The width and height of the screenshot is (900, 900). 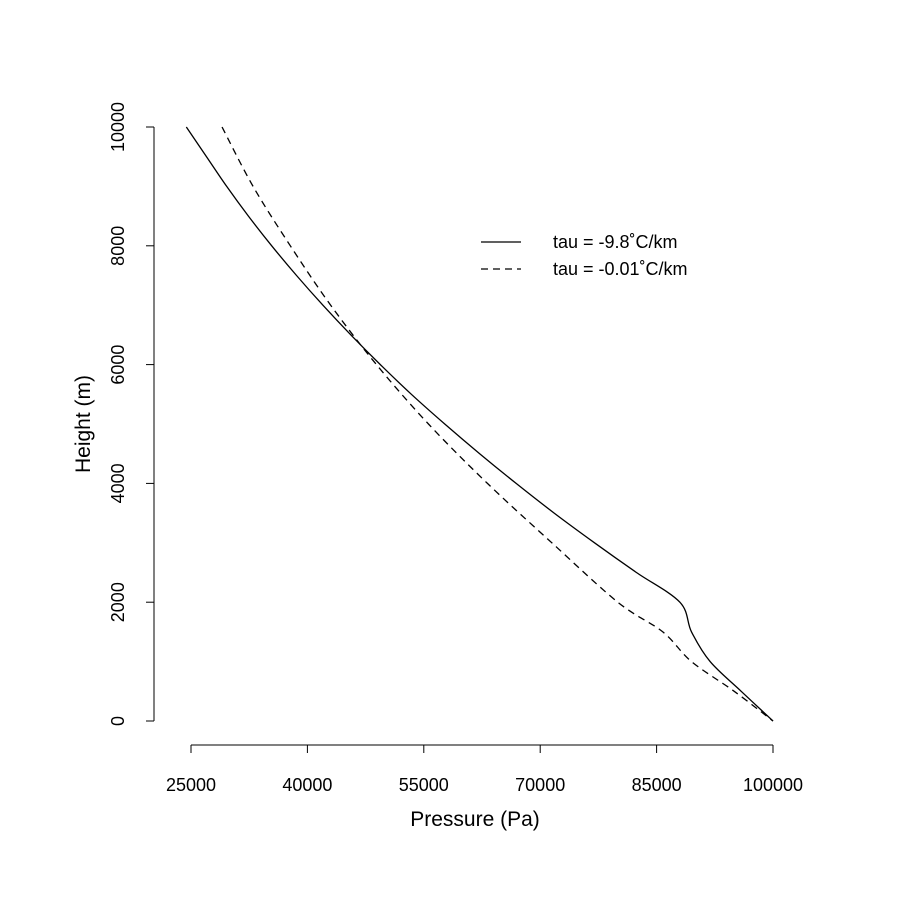 I want to click on x-tick-label: 25000, so click(x=191, y=785).